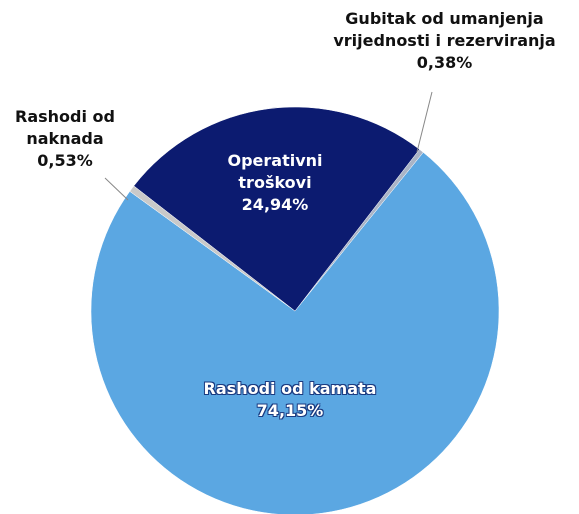 The width and height of the screenshot is (579, 514). What do you see at coordinates (290, 388) in the screenshot?
I see `label-name: Rashodi od kamata` at bounding box center [290, 388].